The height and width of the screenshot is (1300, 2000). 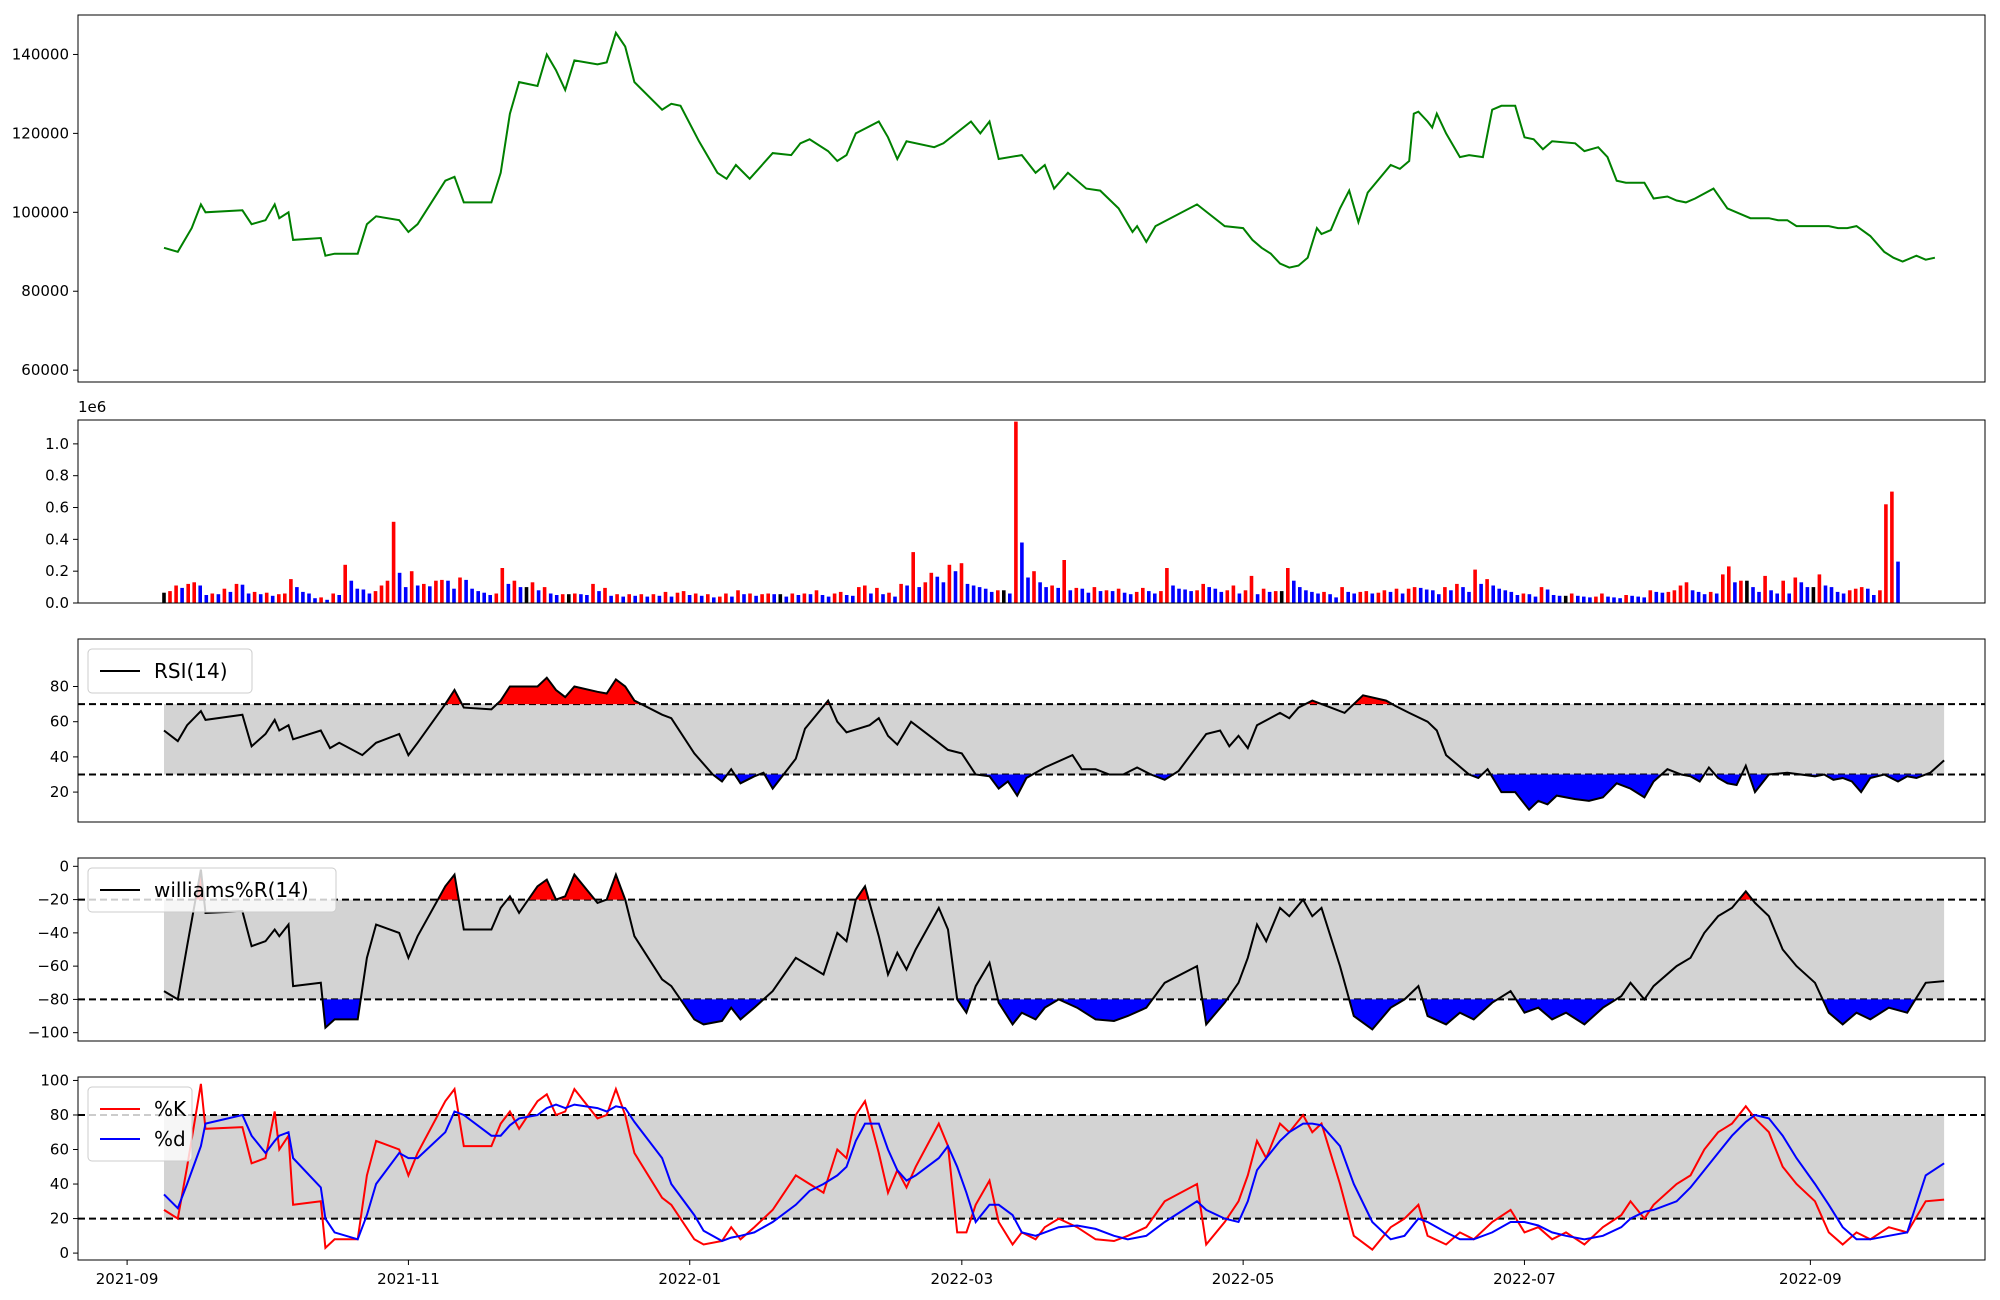 What do you see at coordinates (64, 1253) in the screenshot?
I see `y-tick-label: 0` at bounding box center [64, 1253].